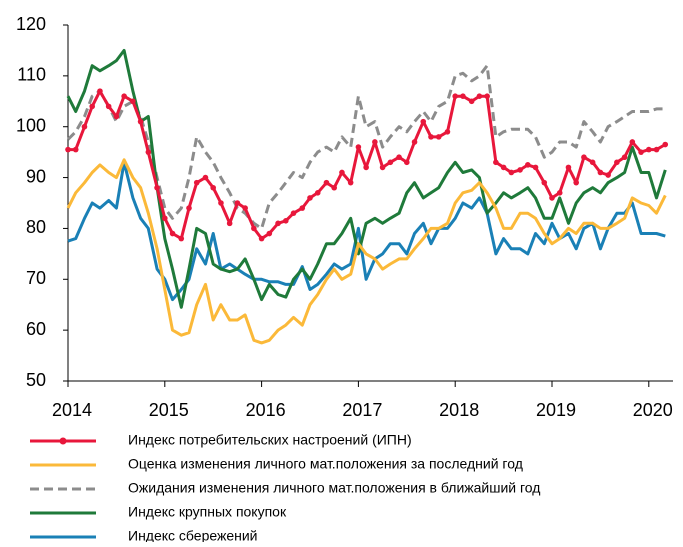 The width and height of the screenshot is (683, 547). What do you see at coordinates (169, 410) in the screenshot?
I see `x-tick-label: 2015` at bounding box center [169, 410].